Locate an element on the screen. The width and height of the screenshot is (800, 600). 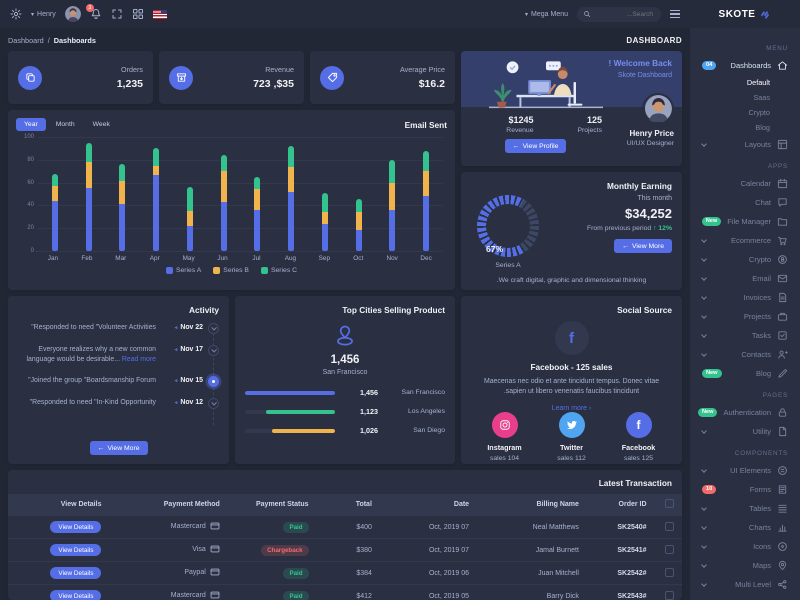
legend-item-series-b: Series B is located at coordinates (231, 270).